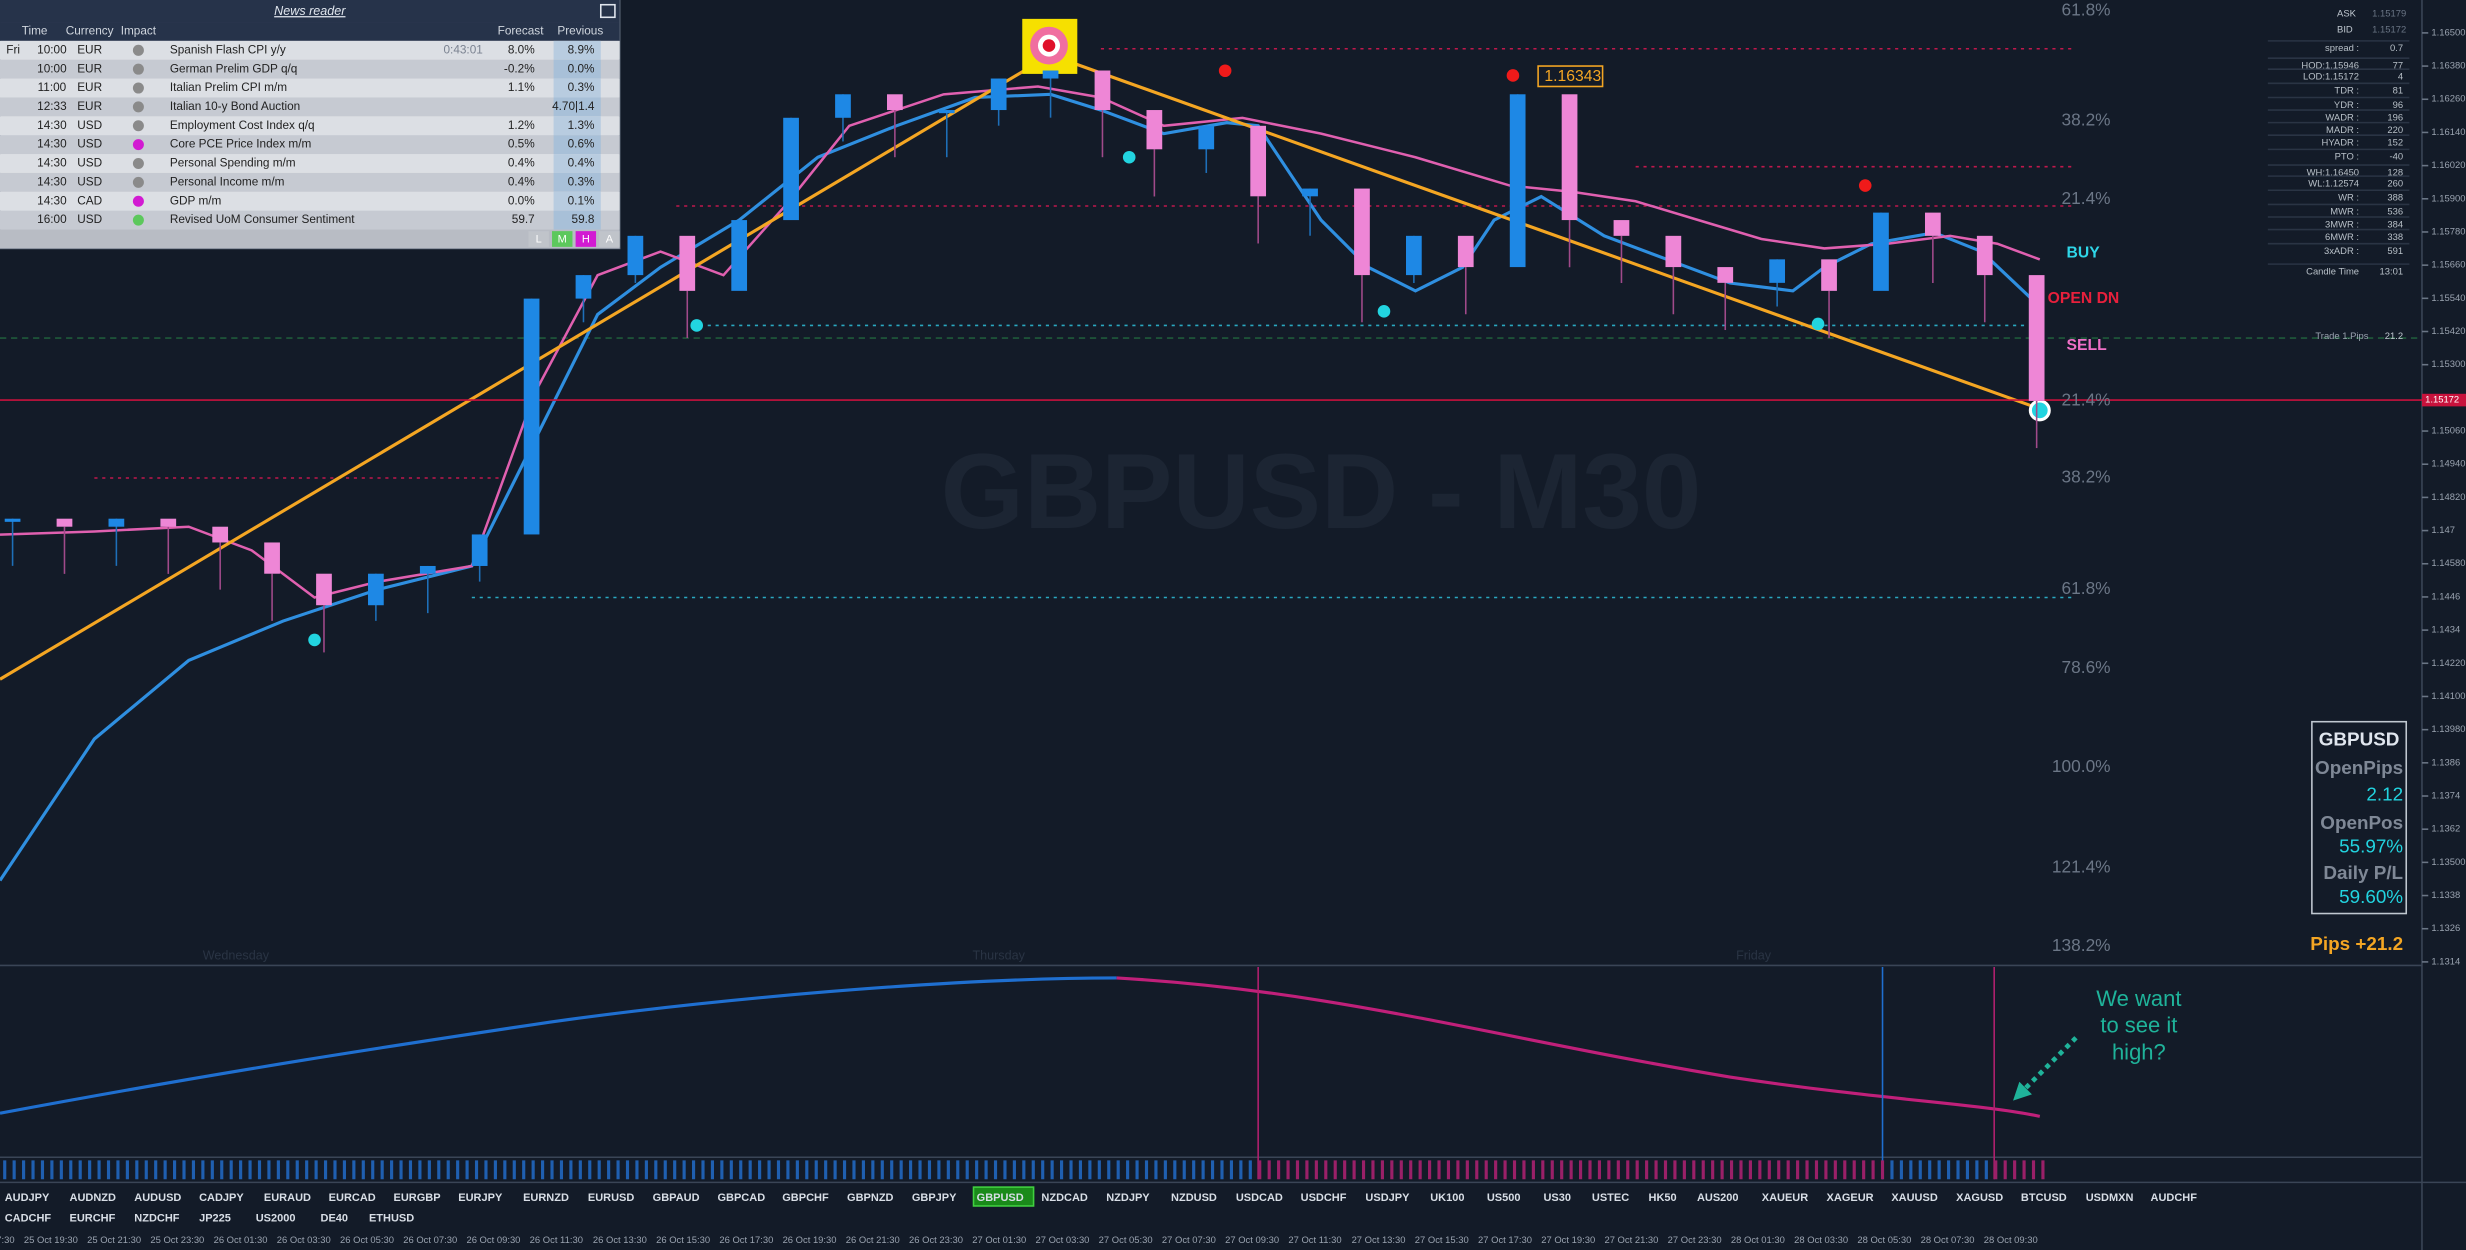  I want to click on symbol-button: EURNZD, so click(546, 1198).